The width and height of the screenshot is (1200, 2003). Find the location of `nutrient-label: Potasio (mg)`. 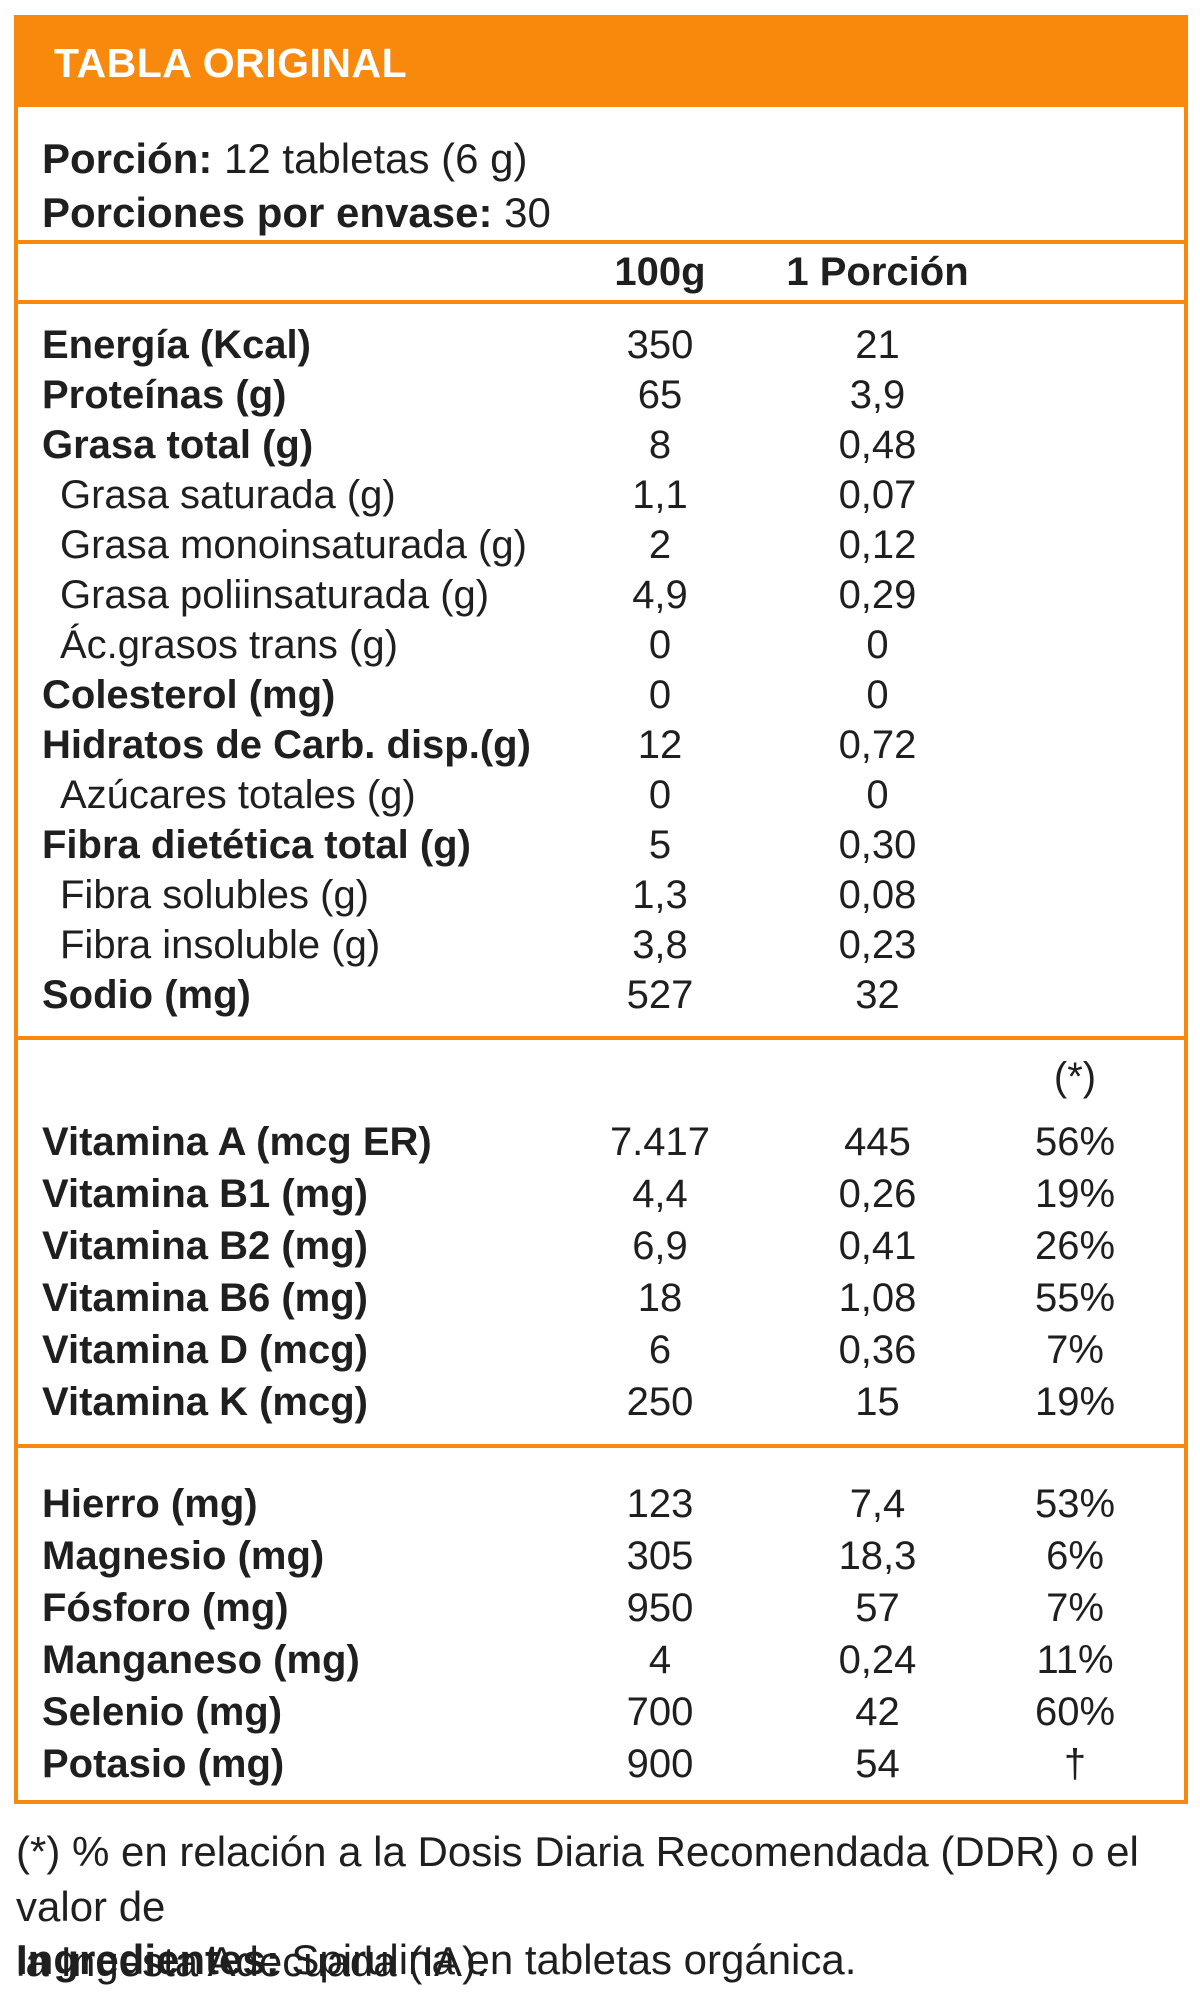

nutrient-label: Potasio (mg) is located at coordinates (163, 1763).